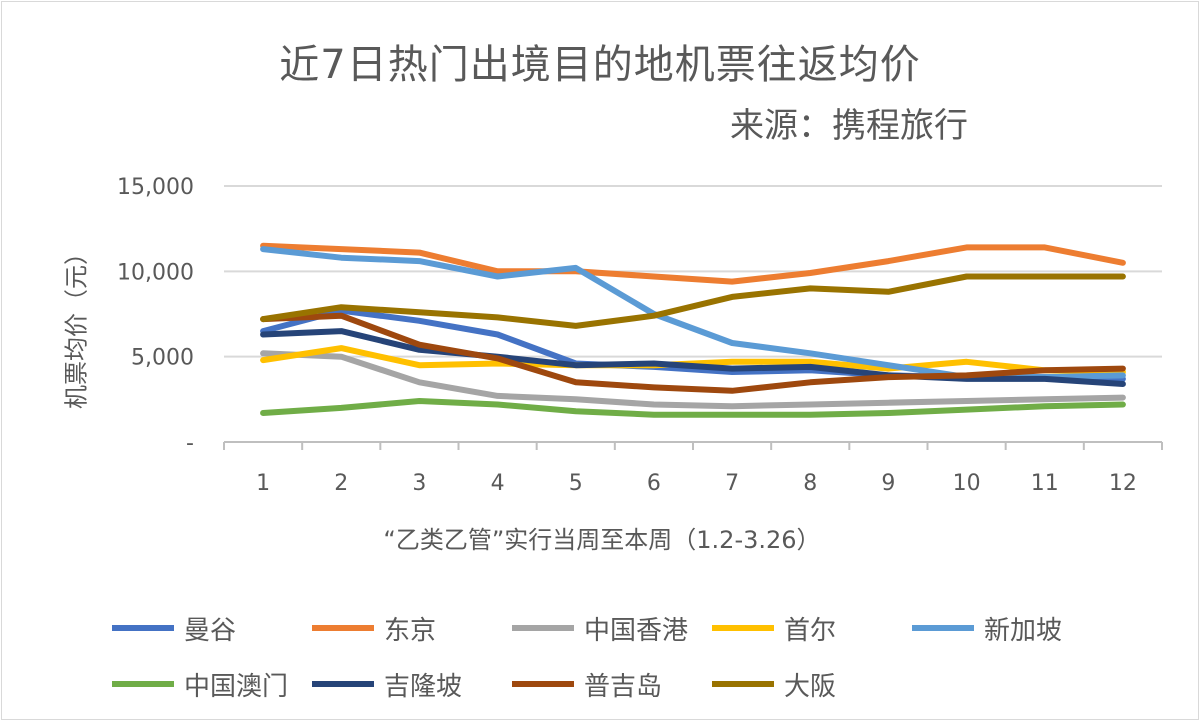 The height and width of the screenshot is (721, 1200). What do you see at coordinates (693, 263) in the screenshot?
I see `series-line-东京` at bounding box center [693, 263].